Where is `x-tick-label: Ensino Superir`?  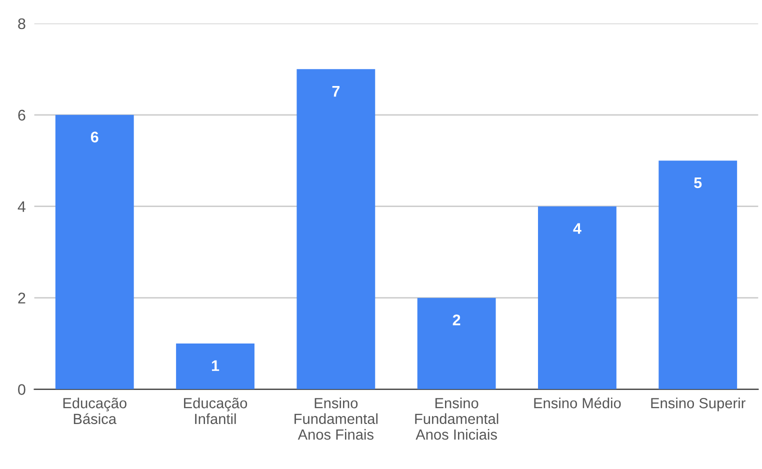
x-tick-label: Ensino Superir is located at coordinates (698, 405).